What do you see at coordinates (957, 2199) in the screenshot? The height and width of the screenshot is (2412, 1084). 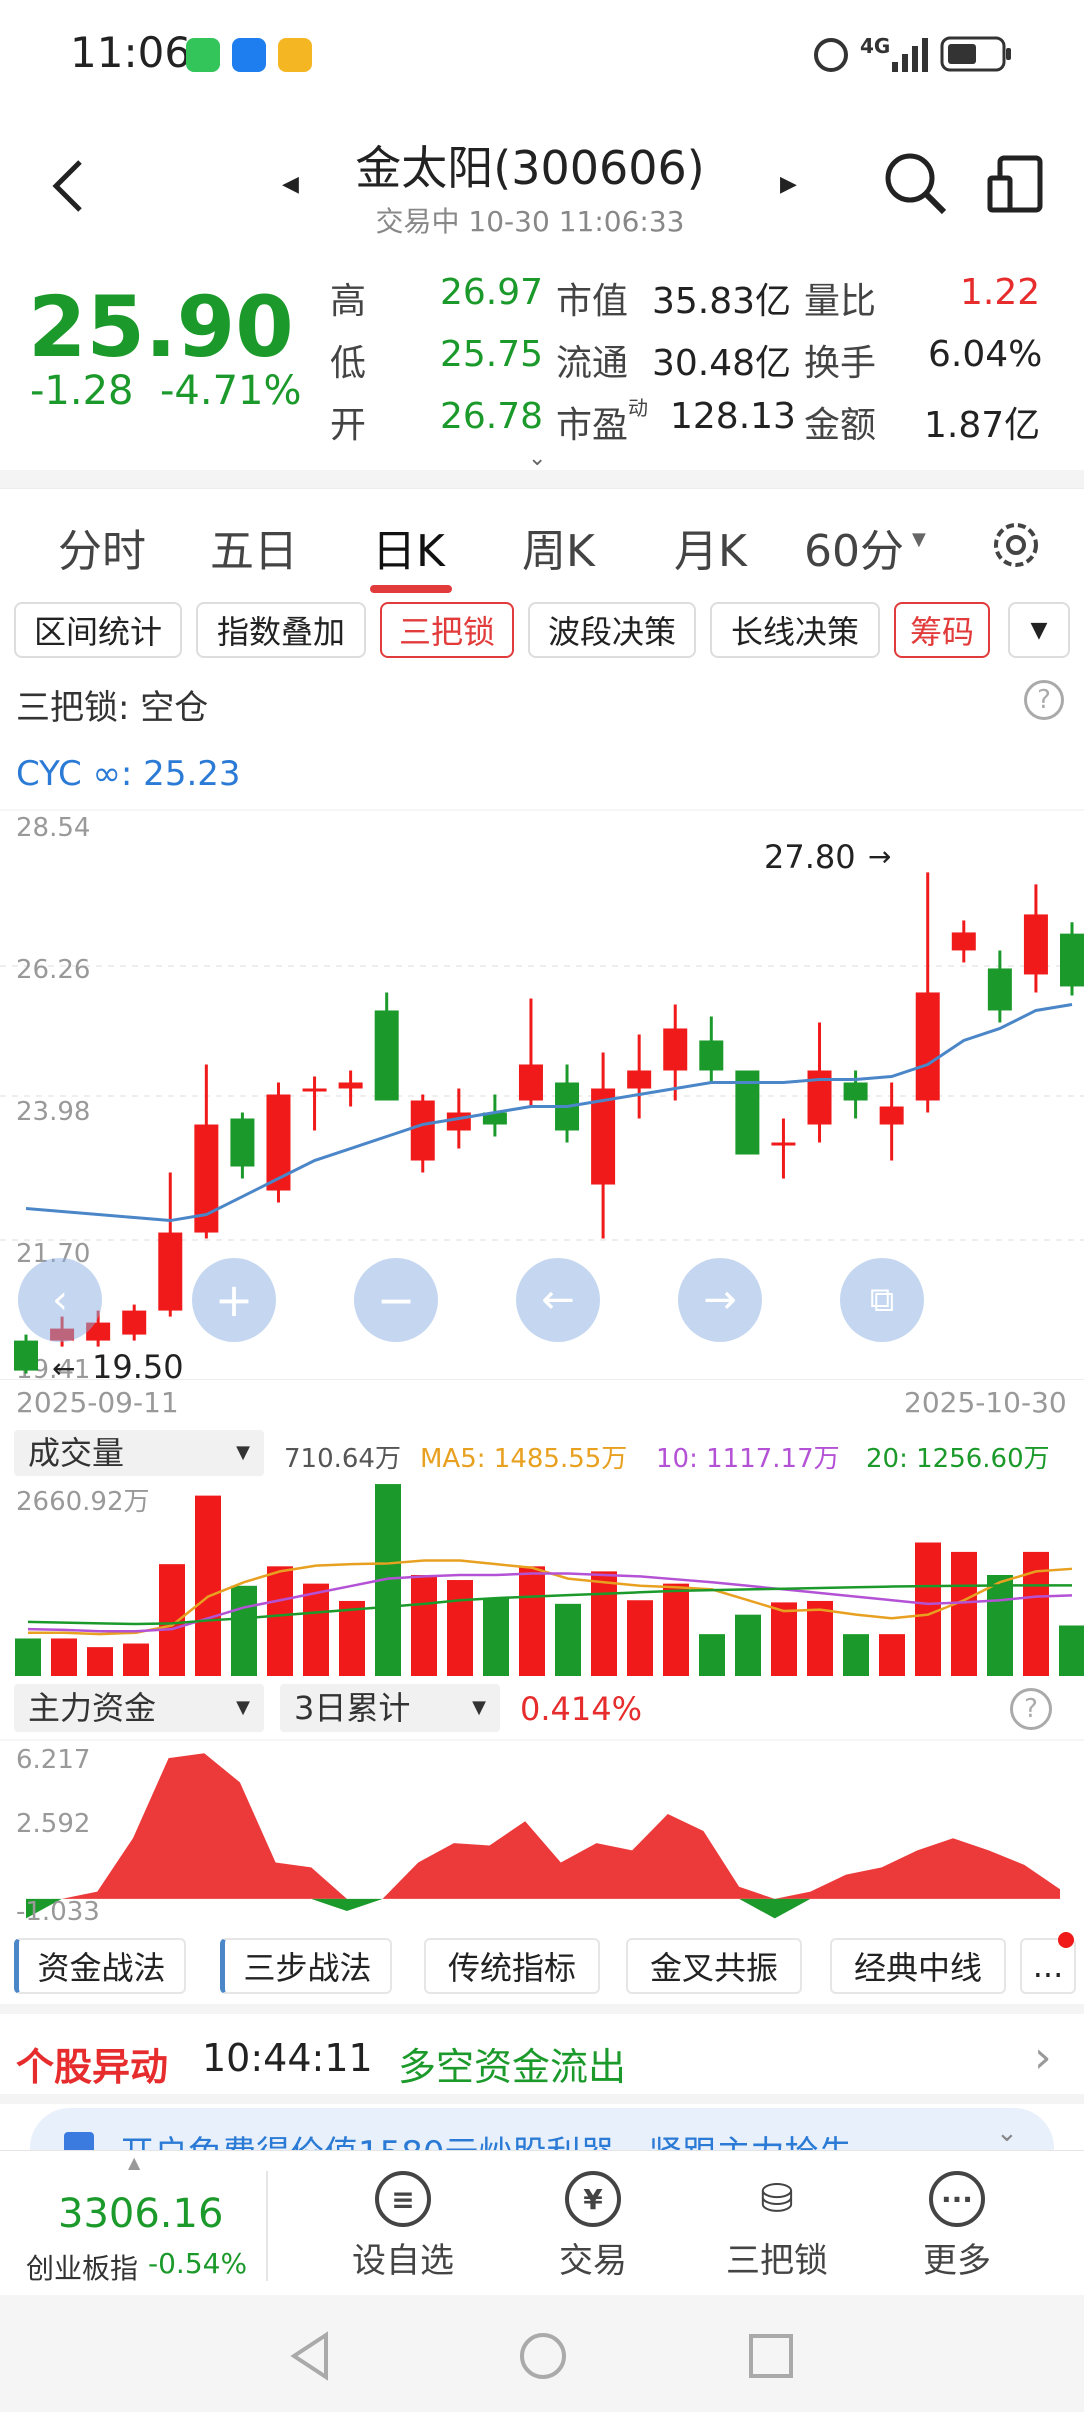 I see `more-icon: ···` at bounding box center [957, 2199].